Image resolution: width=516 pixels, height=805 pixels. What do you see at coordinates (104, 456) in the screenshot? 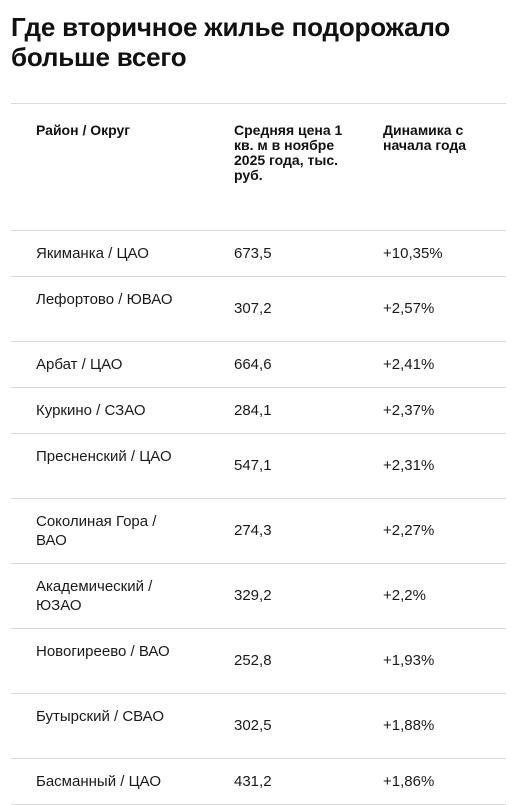
I see `district-cell: Пресненский / ЦАО` at bounding box center [104, 456].